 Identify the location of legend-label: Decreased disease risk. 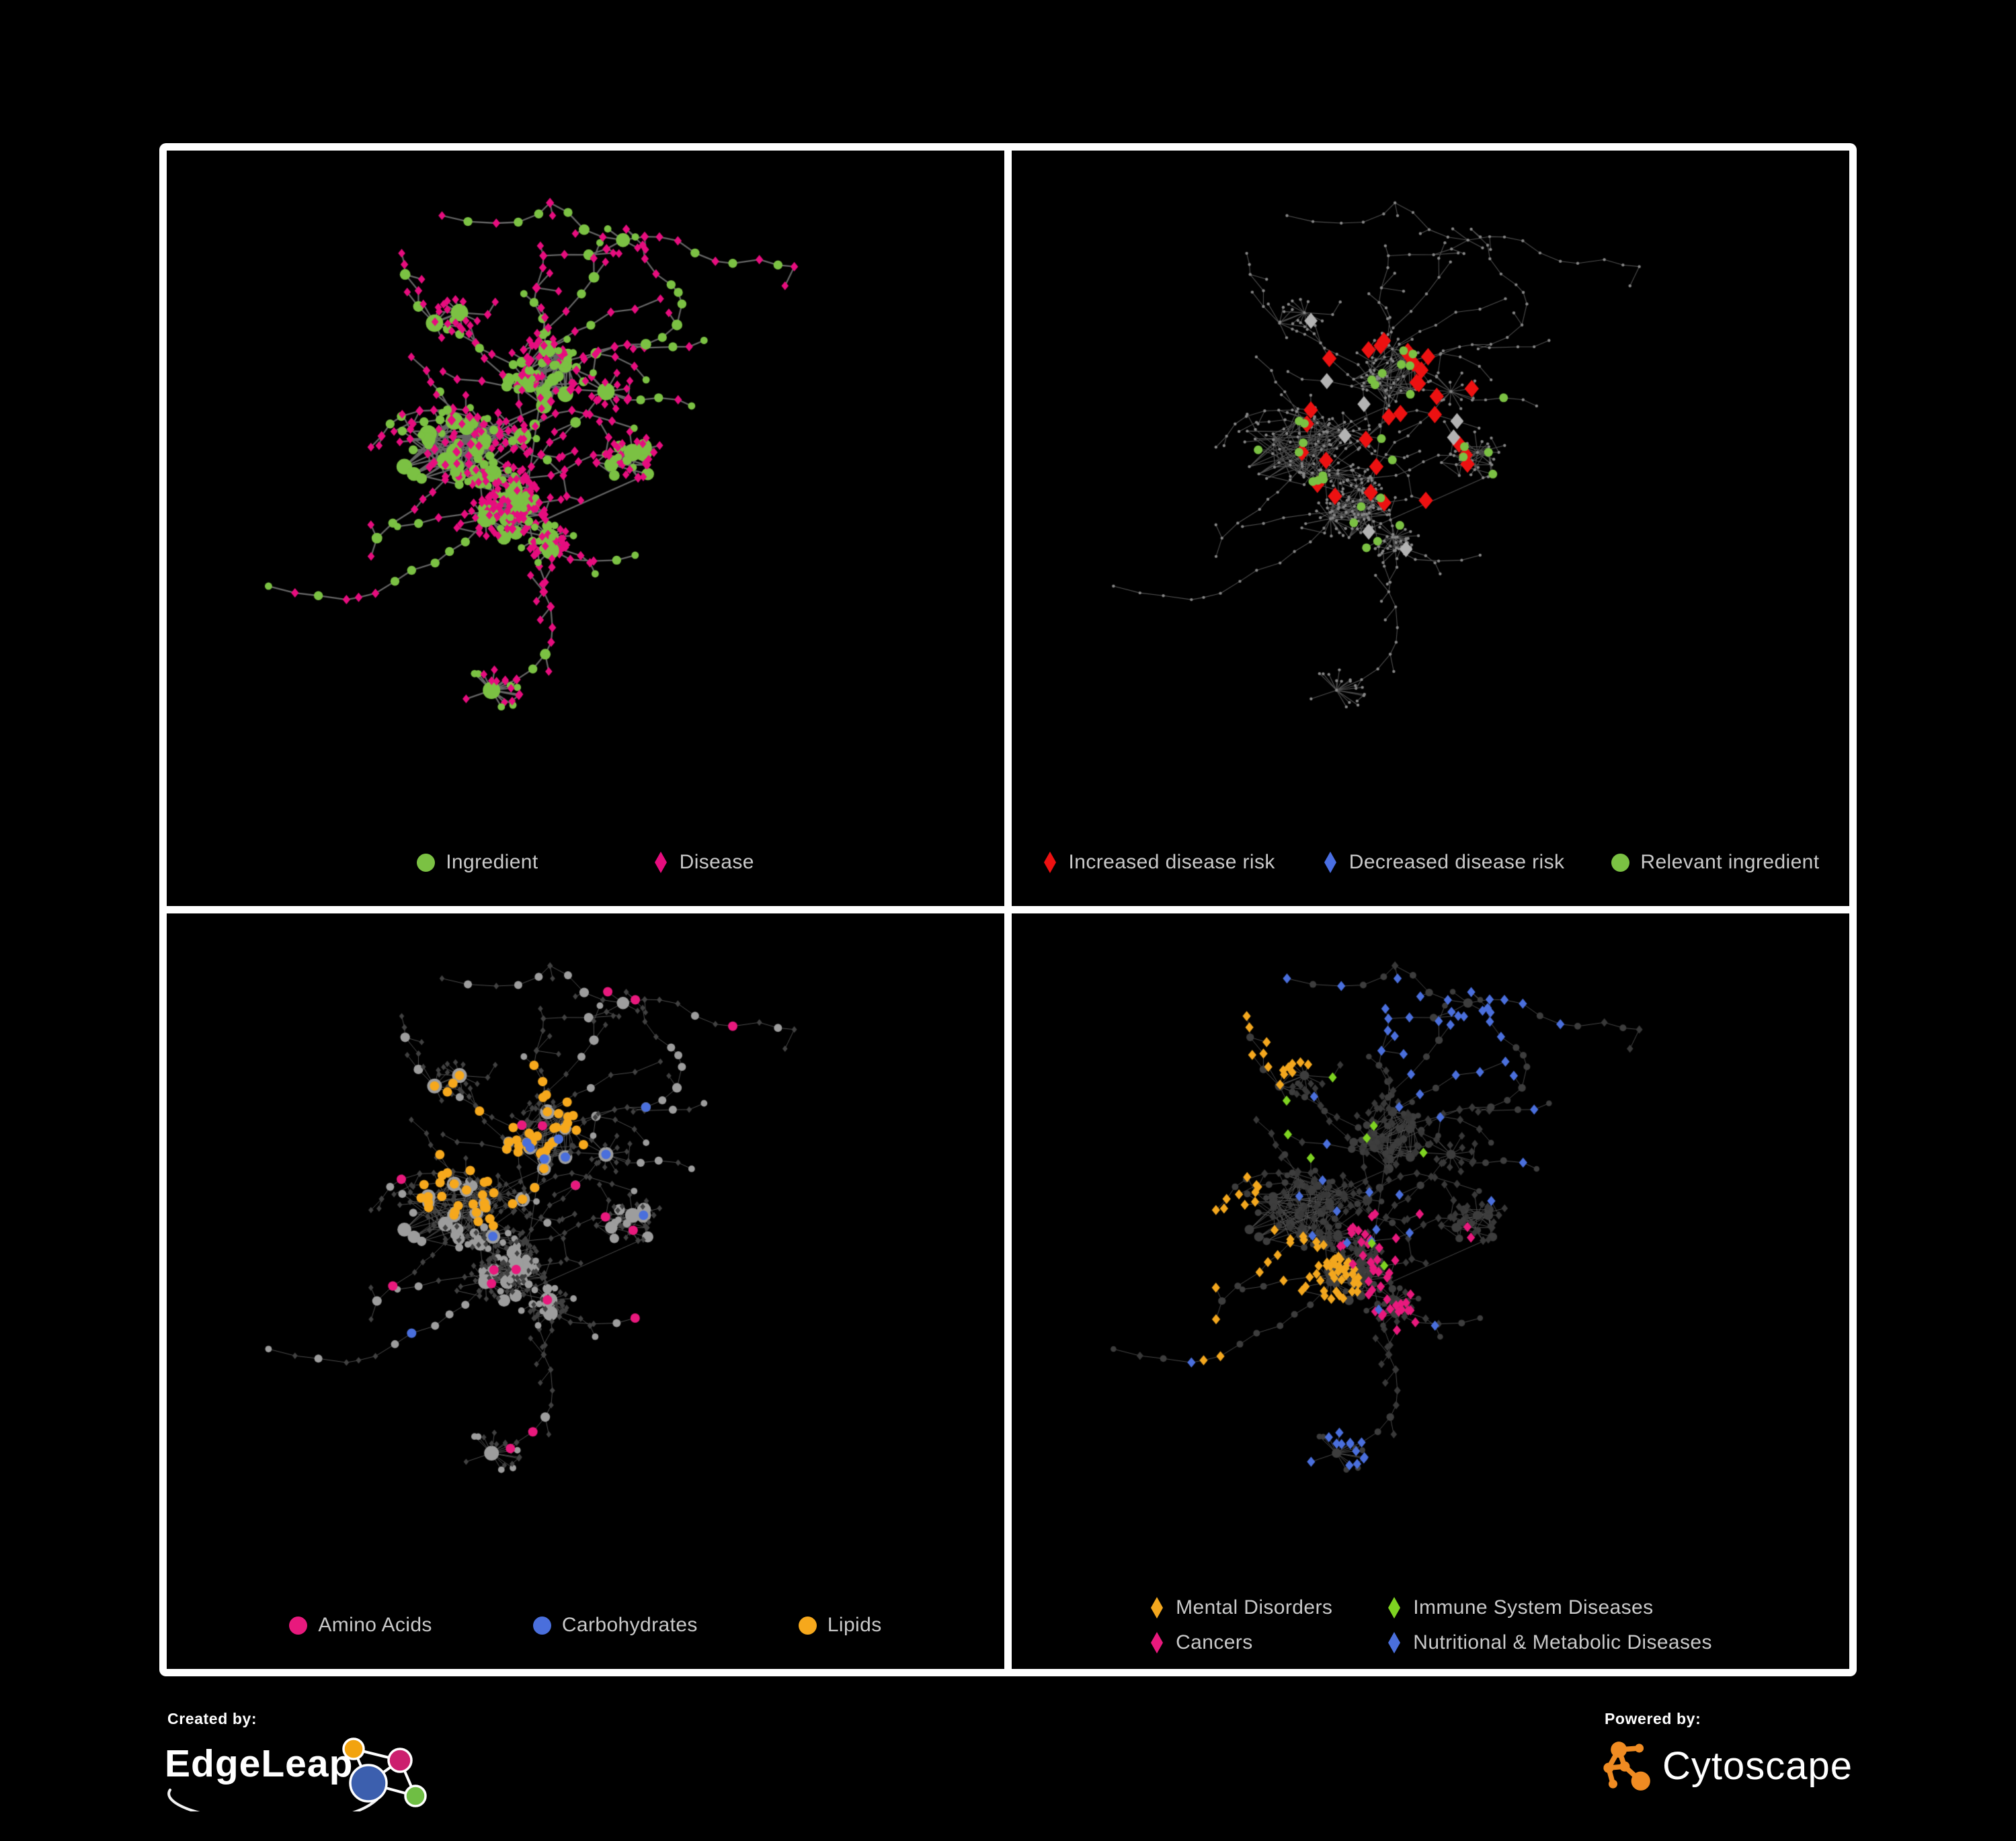
(1457, 862).